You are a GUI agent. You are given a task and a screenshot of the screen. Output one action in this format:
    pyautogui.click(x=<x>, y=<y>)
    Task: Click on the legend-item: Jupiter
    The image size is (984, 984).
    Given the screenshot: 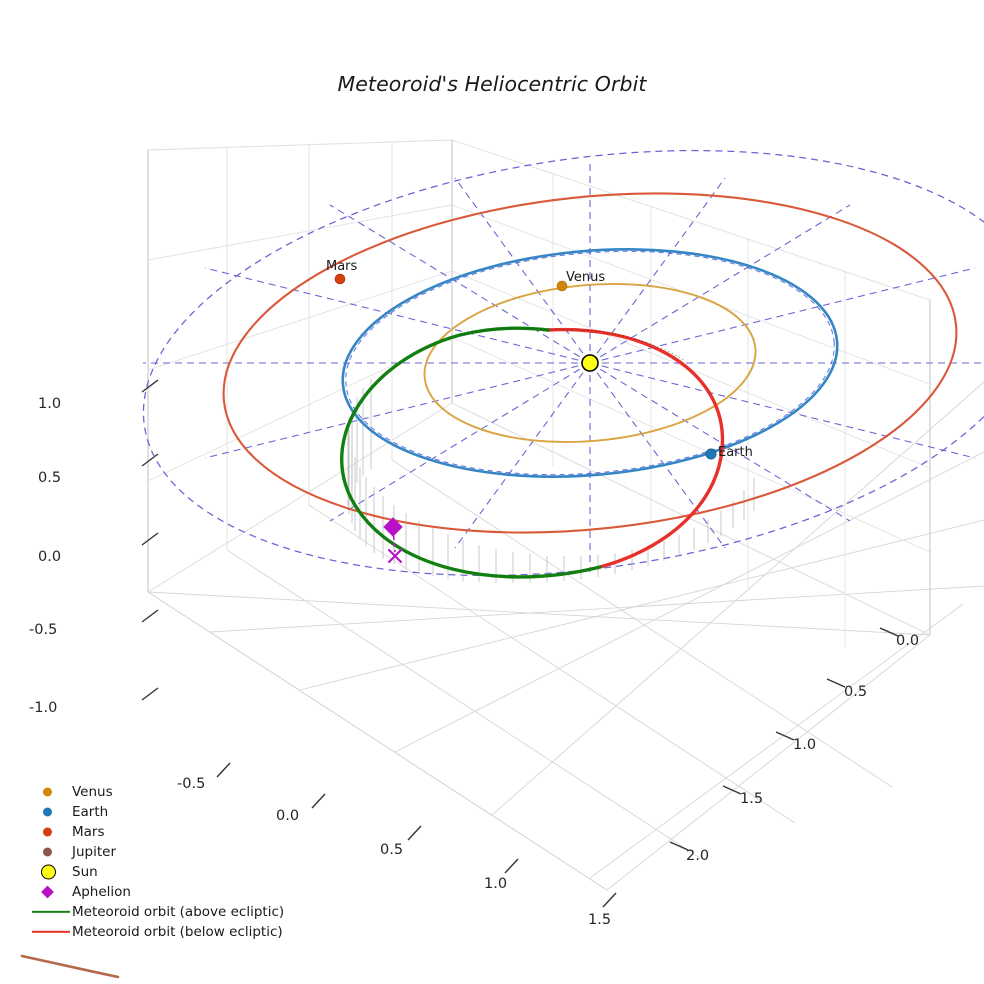 What is the action you would take?
    pyautogui.click(x=165, y=852)
    